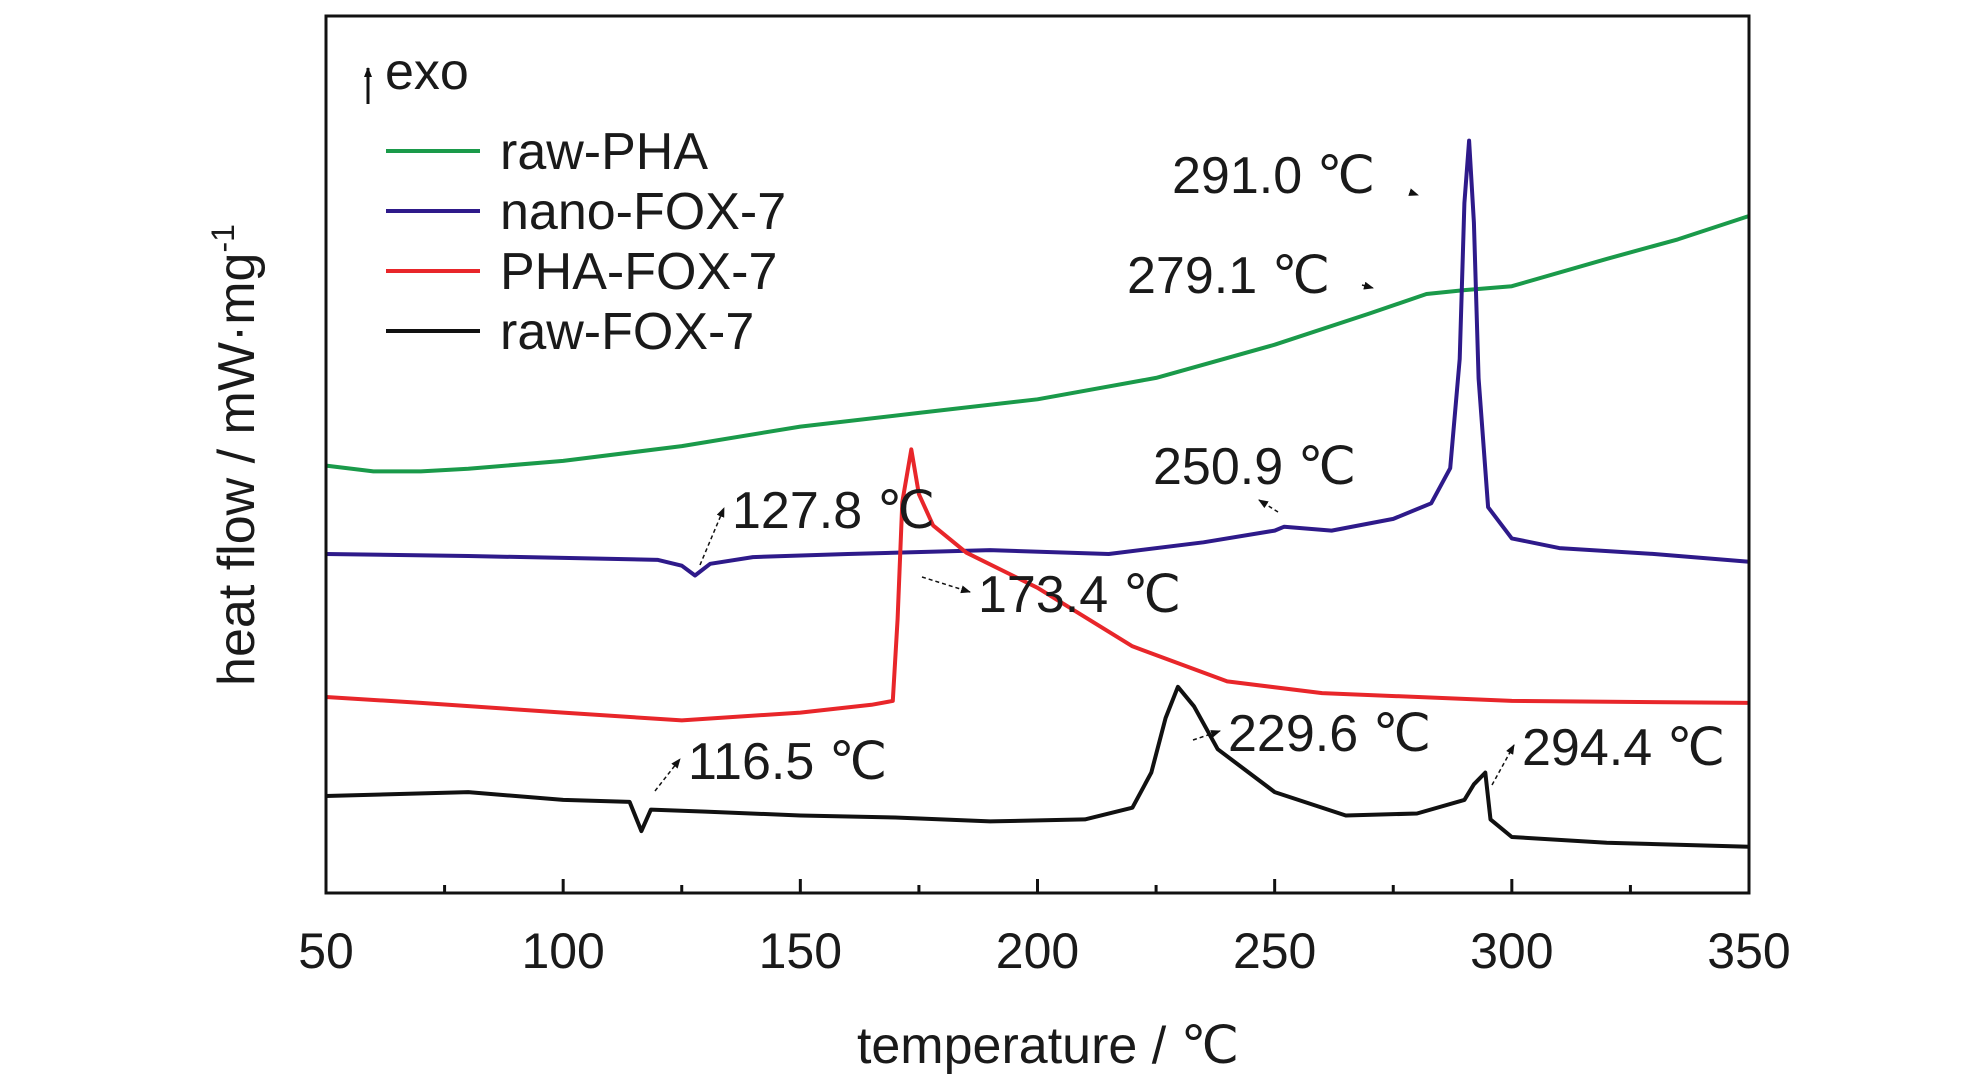 This screenshot has width=1984, height=1087. I want to click on annotation-label: 294.4 ℃, so click(1623, 748).